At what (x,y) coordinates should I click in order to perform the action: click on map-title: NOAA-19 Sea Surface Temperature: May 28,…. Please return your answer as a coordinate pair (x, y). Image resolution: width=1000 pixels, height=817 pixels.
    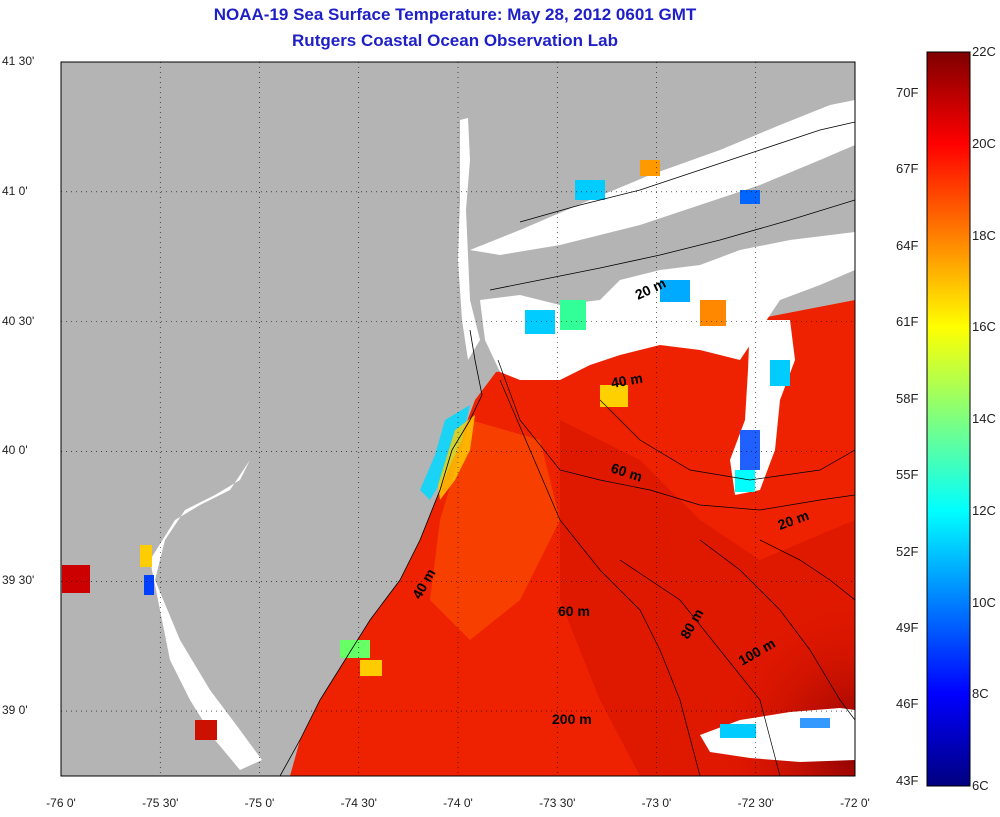
    Looking at the image, I should click on (455, 14).